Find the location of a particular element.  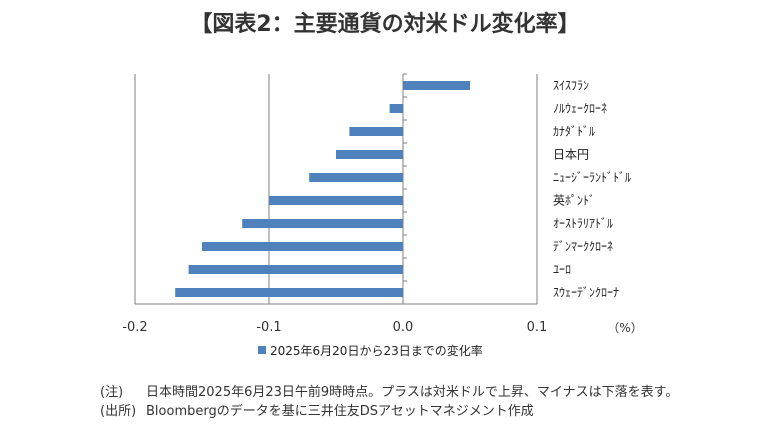

legend-swatch is located at coordinates (262, 350).